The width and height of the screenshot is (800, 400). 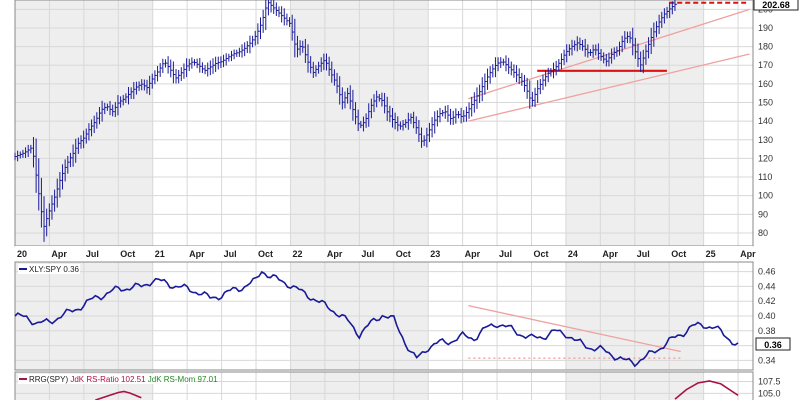 I want to click on trendline-down-trend, so click(x=574, y=329).